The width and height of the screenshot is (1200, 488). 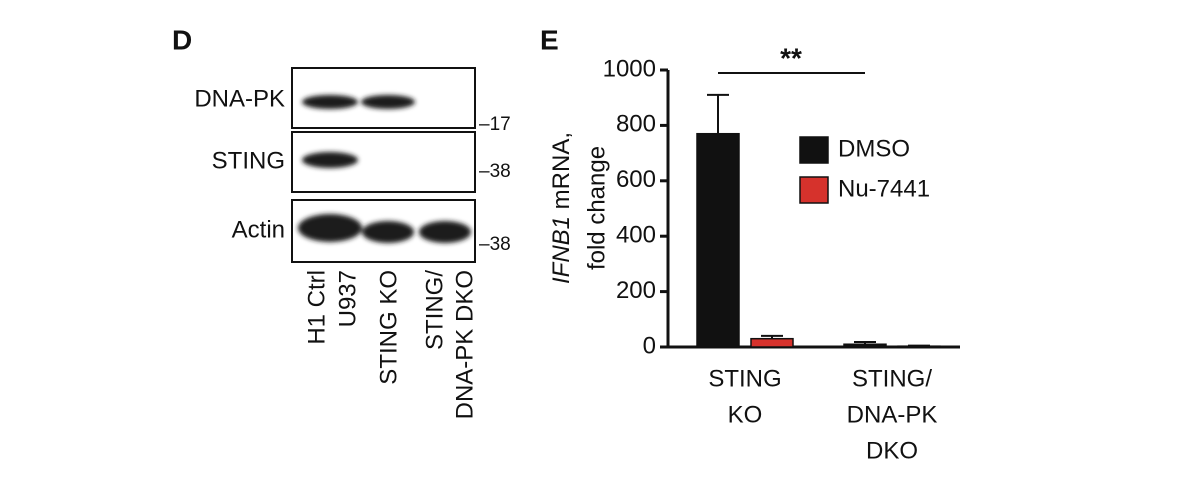 What do you see at coordinates (495, 124) in the screenshot?
I see `size-marker: –17` at bounding box center [495, 124].